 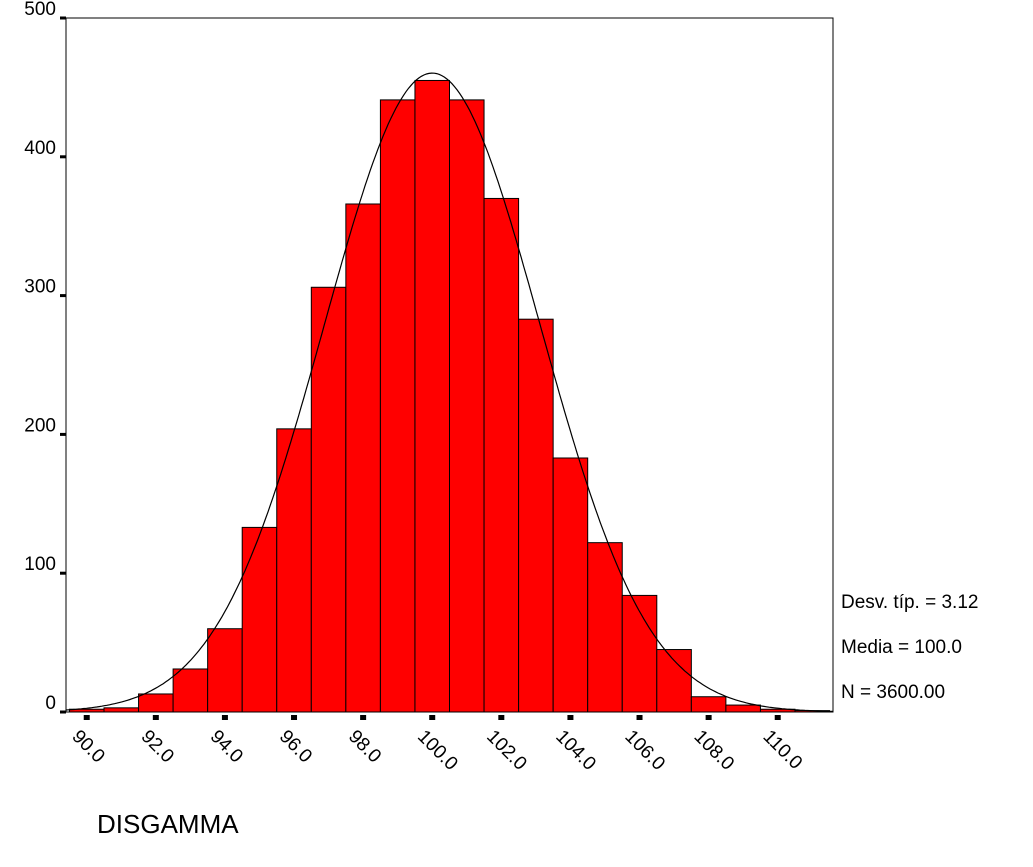 I want to click on stat-label: Desv. típ. = 3.12, so click(x=909, y=602).